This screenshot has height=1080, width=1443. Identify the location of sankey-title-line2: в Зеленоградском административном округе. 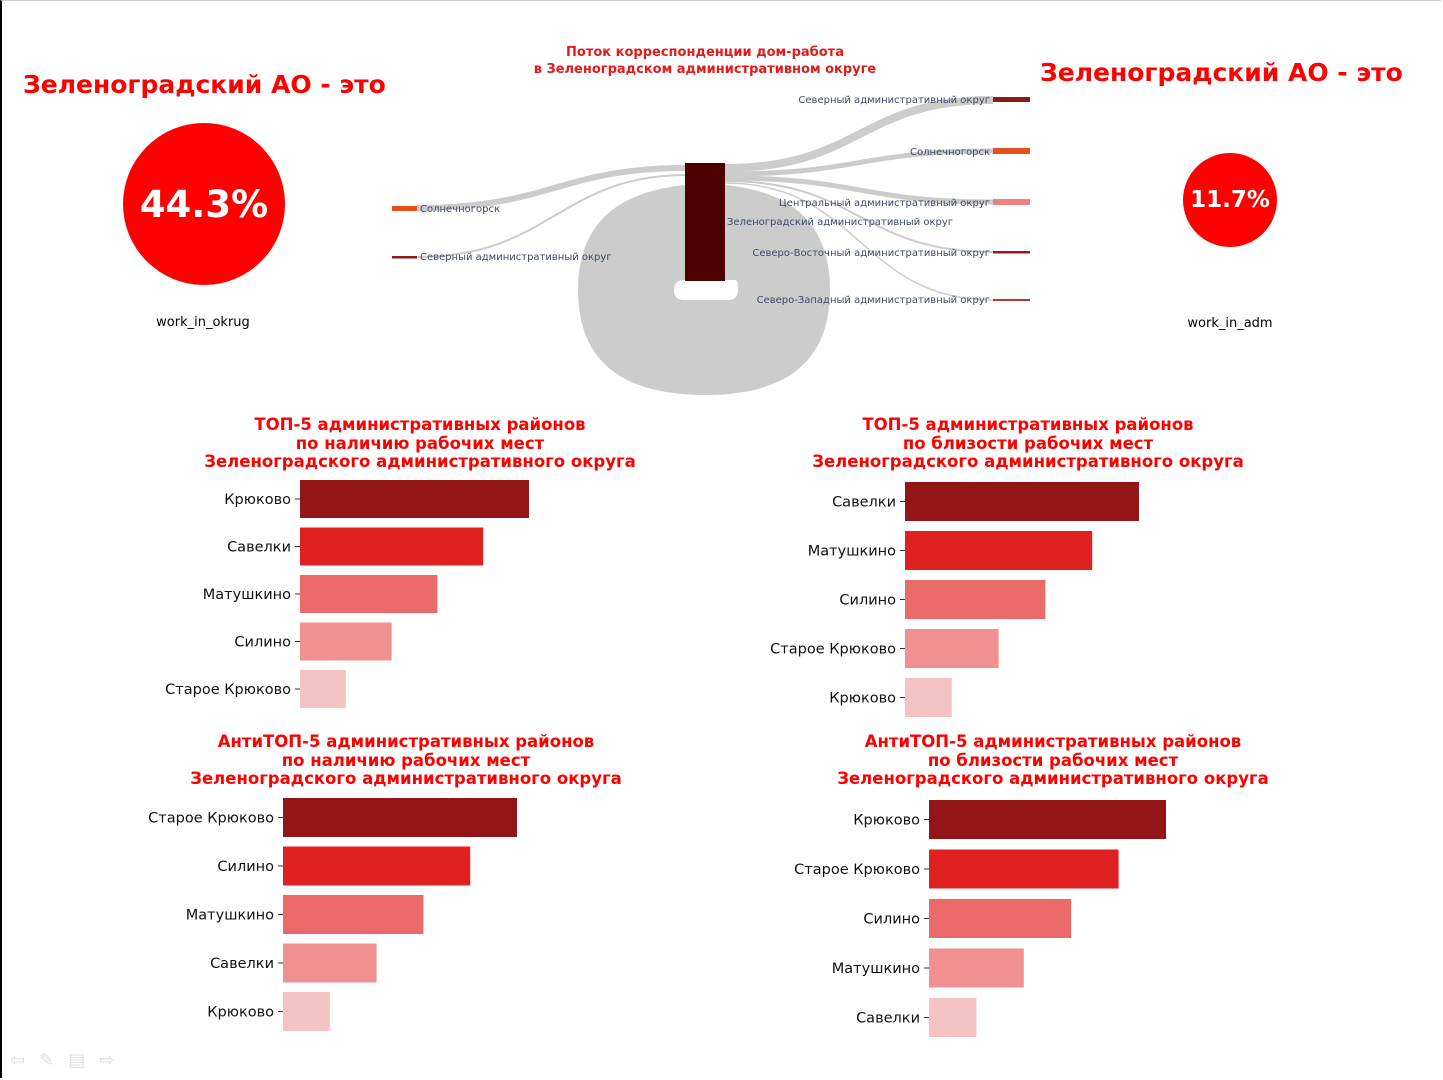
(705, 69).